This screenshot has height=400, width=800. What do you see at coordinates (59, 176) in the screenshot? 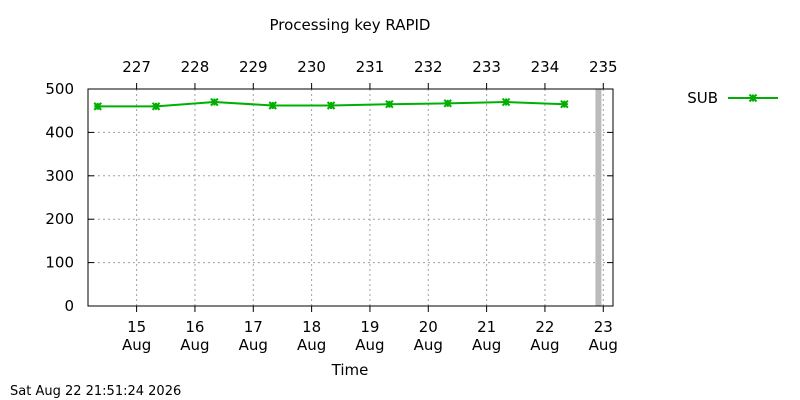
I see `y-tick-label: 300` at bounding box center [59, 176].